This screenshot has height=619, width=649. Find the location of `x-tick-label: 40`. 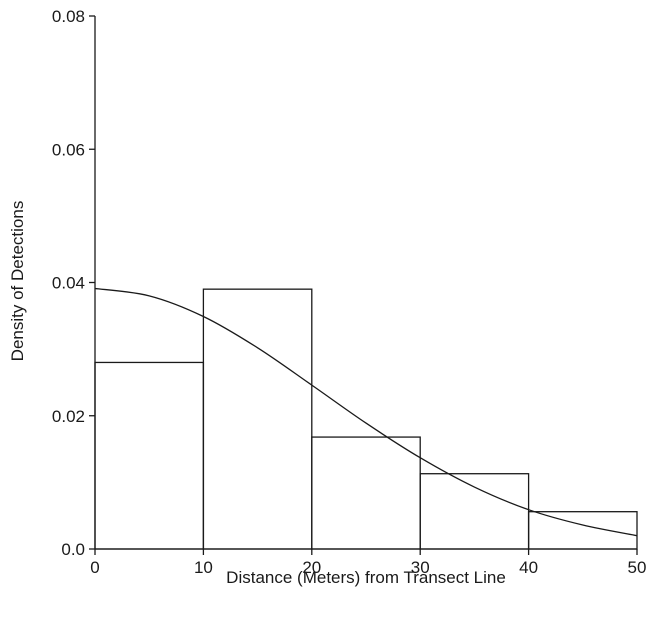

x-tick-label: 40 is located at coordinates (528, 567).